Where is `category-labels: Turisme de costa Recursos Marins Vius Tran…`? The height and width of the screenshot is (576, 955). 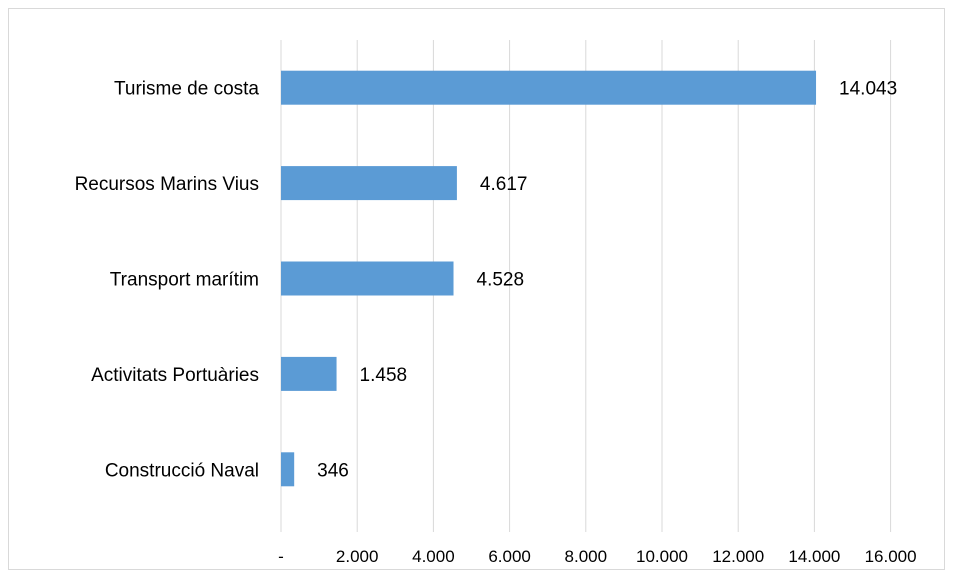
category-labels: Turisme de costa Recursos Marins Vius Tran… is located at coordinates (167, 280).